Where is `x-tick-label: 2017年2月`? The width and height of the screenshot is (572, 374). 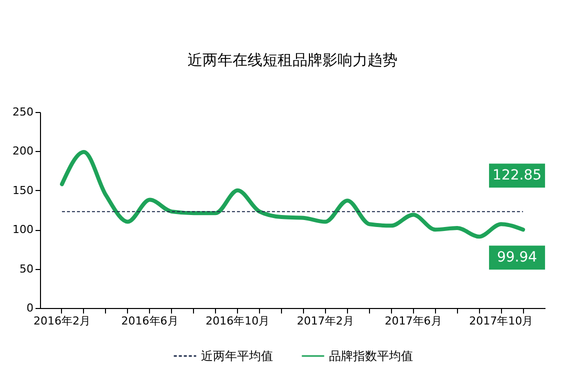
x-tick-label: 2017年2月 is located at coordinates (325, 321).